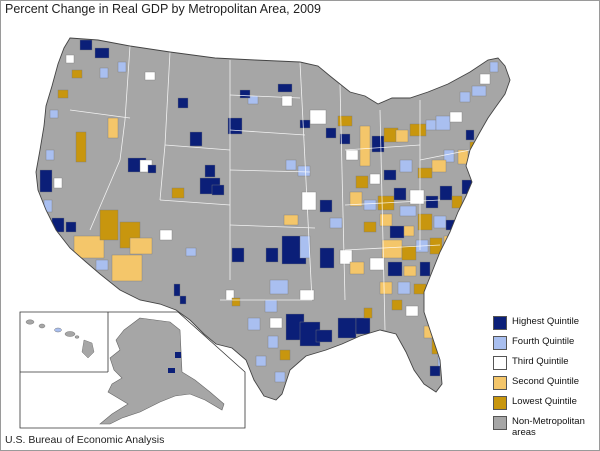 The width and height of the screenshot is (600, 451). I want to click on legend-label-second: Second Quintile, so click(546, 381).